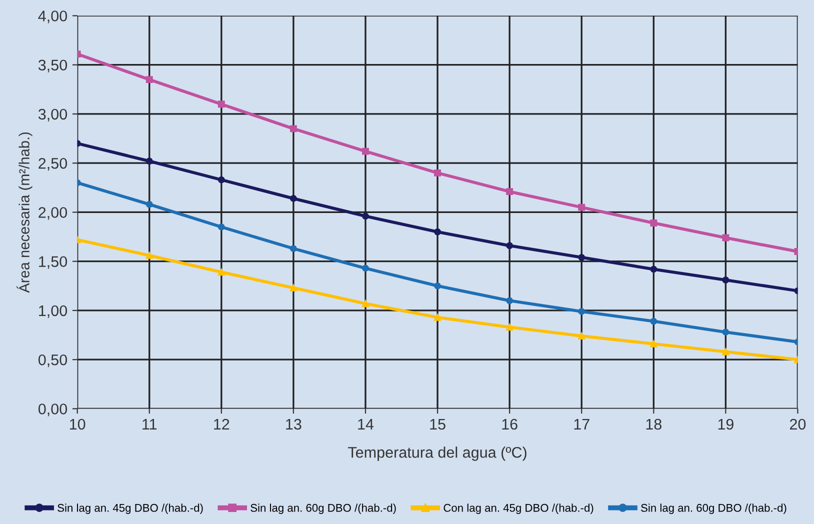 Image resolution: width=814 pixels, height=524 pixels. I want to click on x-tick-label: 15, so click(438, 424).